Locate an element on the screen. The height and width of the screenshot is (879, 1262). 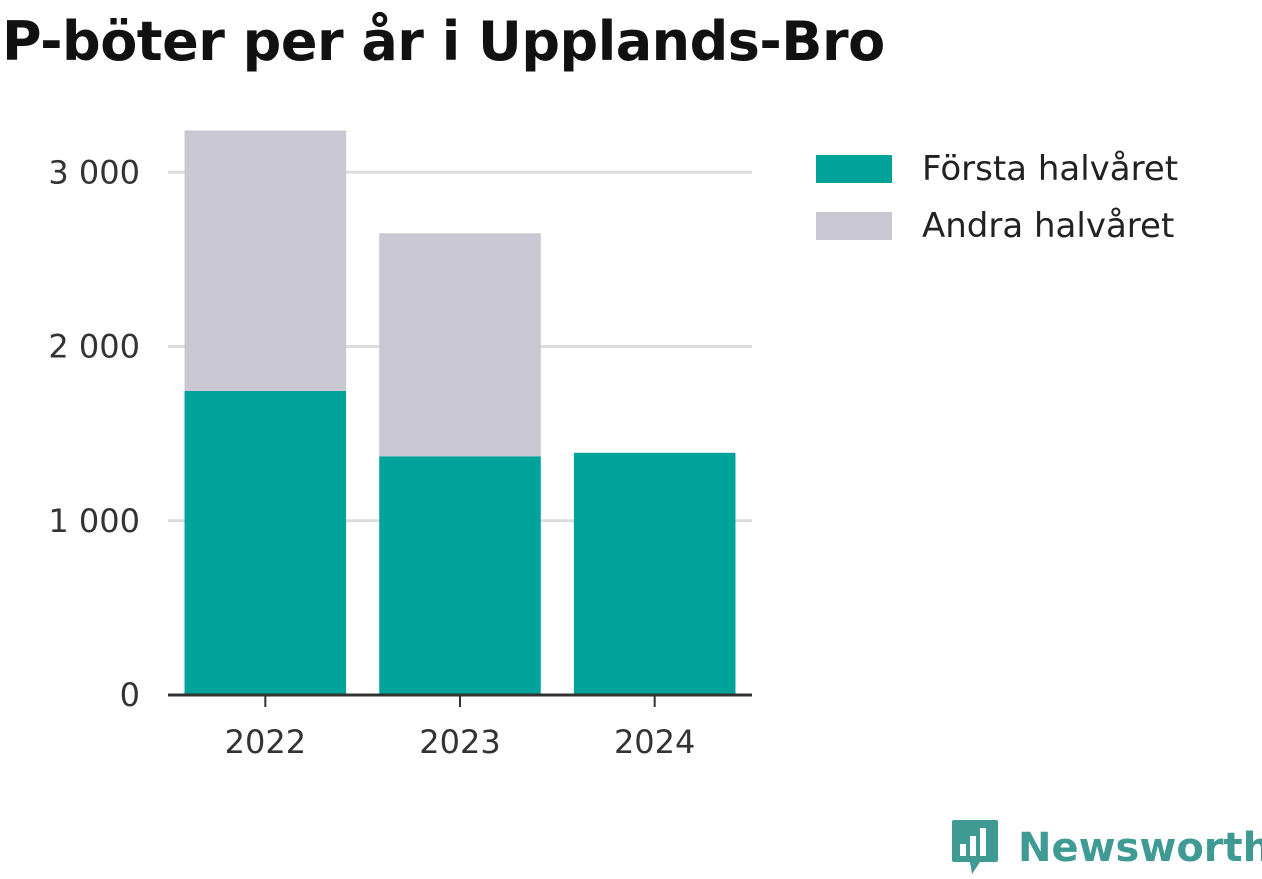
legend-swatch-second-half is located at coordinates (854, 225).